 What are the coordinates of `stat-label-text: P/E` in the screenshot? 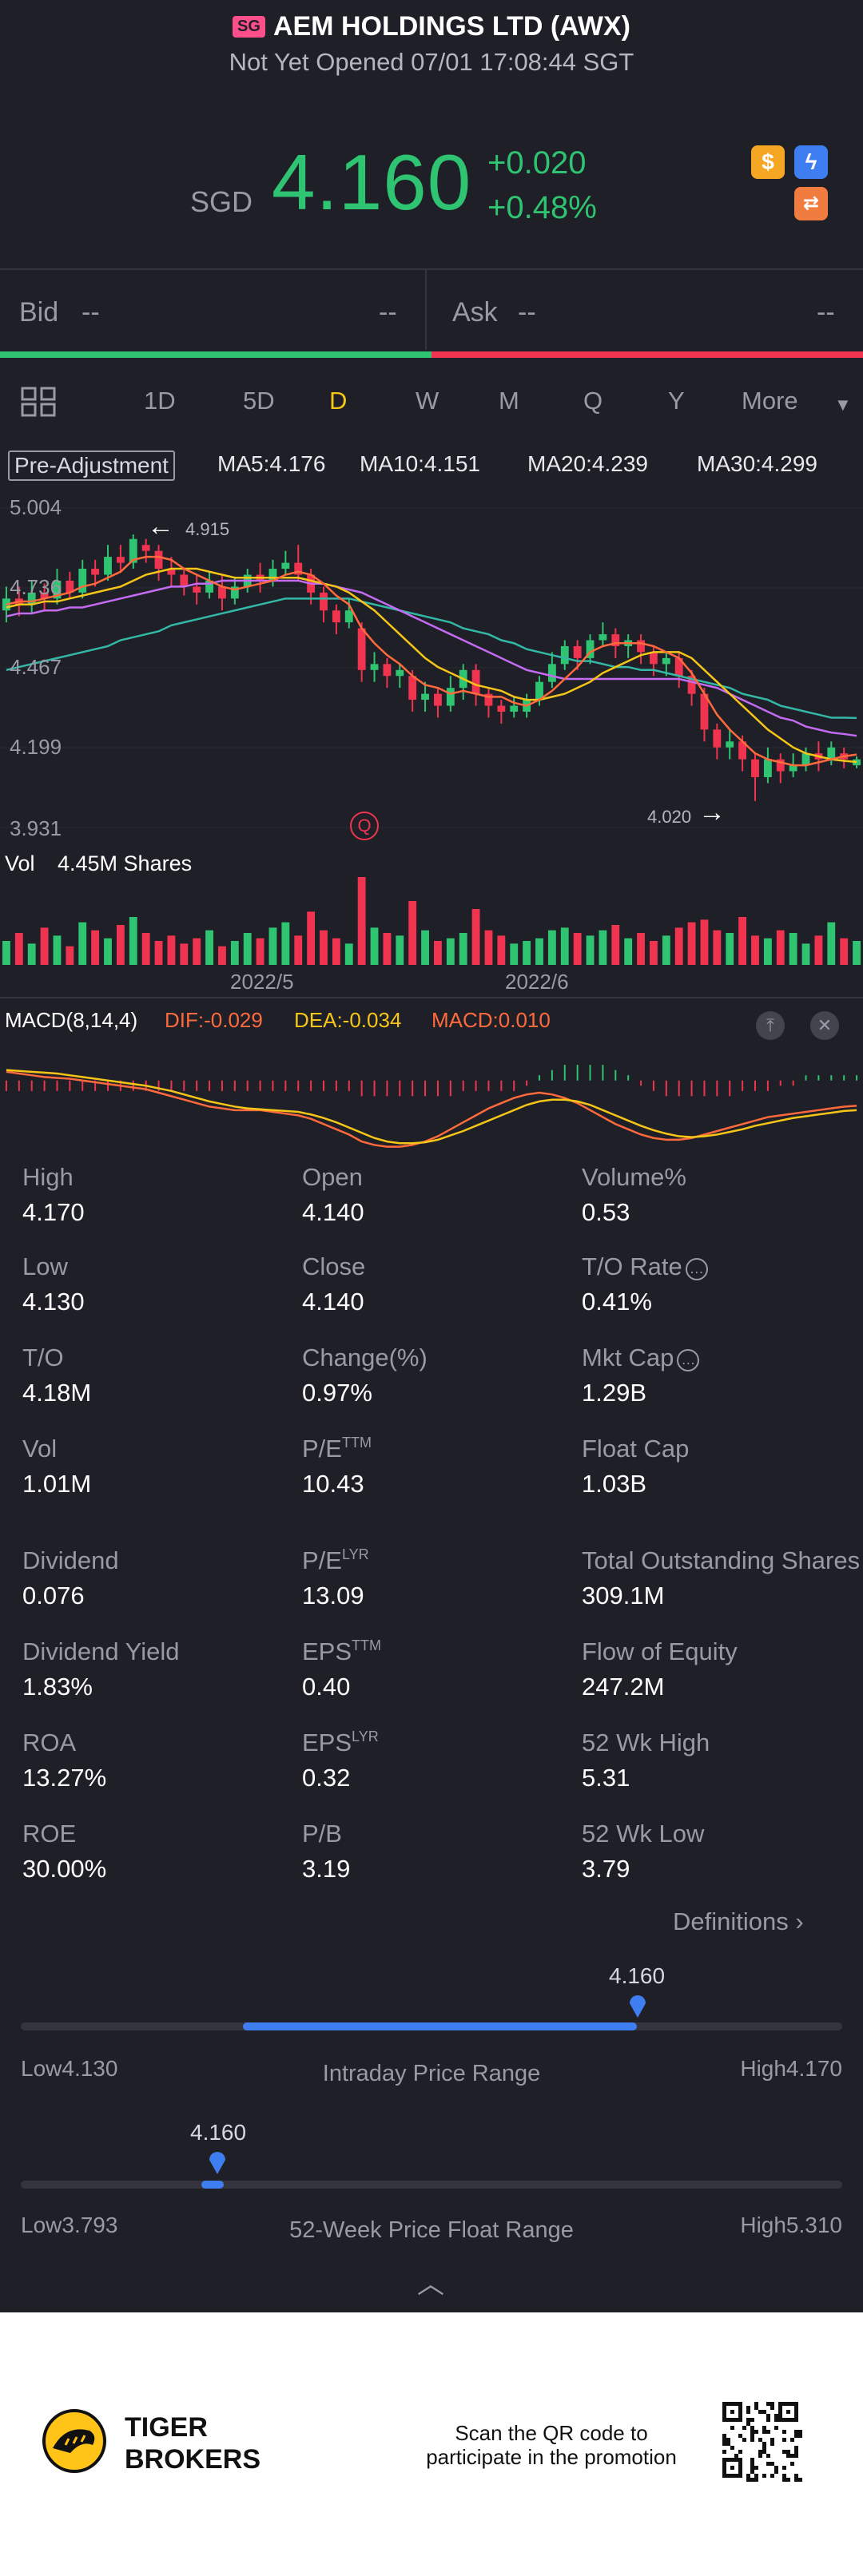 It's located at (322, 1449).